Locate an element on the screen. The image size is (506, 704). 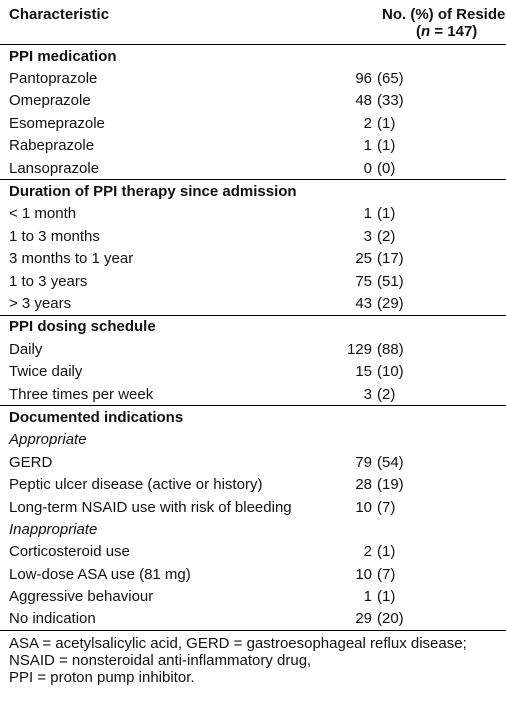
count: 0 is located at coordinates (367, 168).